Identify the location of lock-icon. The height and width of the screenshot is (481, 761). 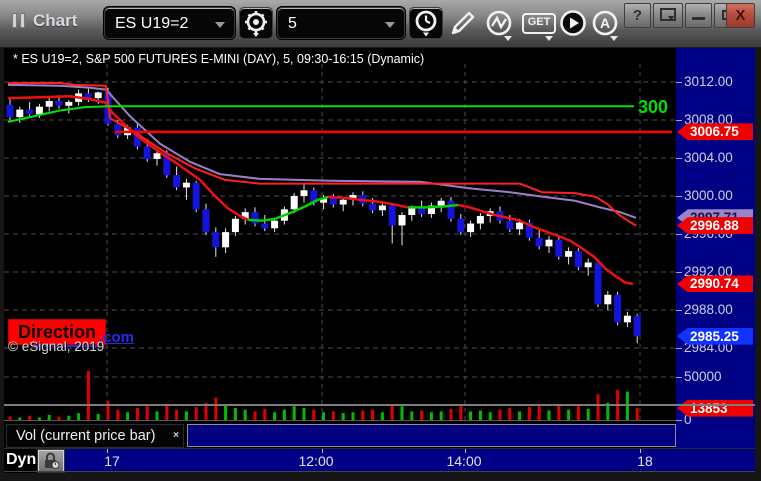
(52, 460).